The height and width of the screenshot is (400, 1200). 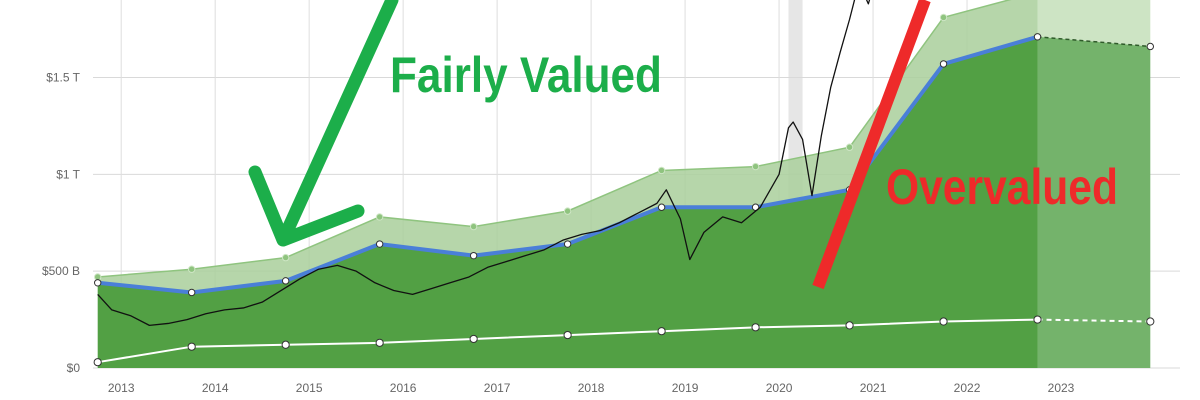 What do you see at coordinates (1094, 23) in the screenshot?
I see `upper-band-projected-area` at bounding box center [1094, 23].